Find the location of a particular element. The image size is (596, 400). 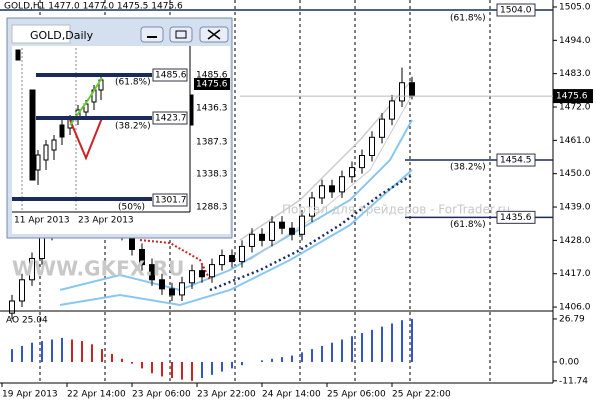

x-tick-label: 25 Apr 22:00 is located at coordinates (421, 395).